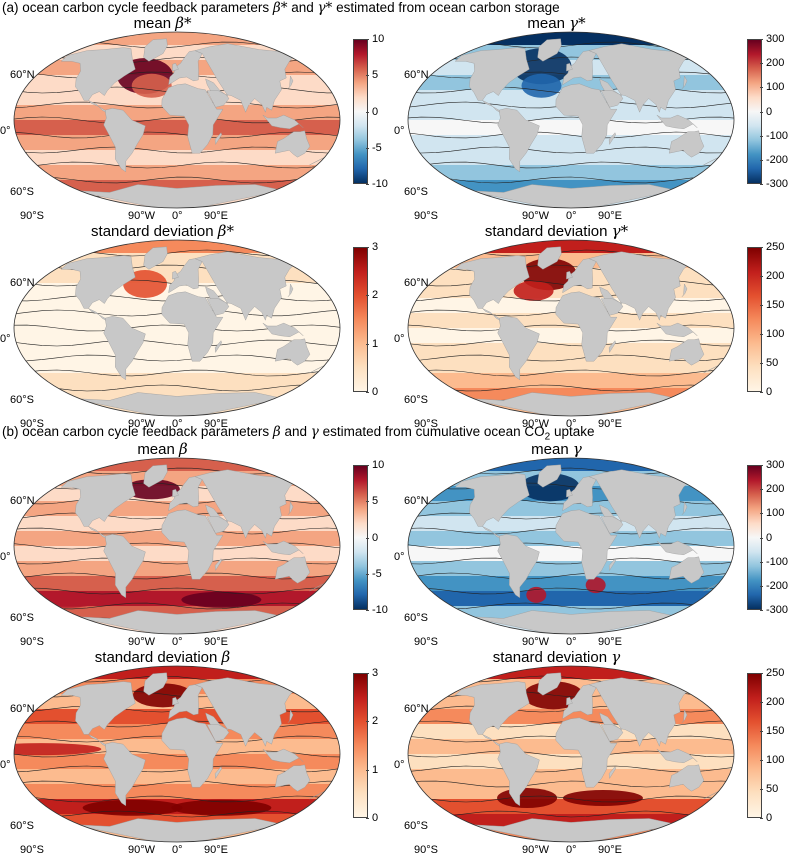  What do you see at coordinates (777, 561) in the screenshot?
I see `colorbar-tick-label: -100` at bounding box center [777, 561].